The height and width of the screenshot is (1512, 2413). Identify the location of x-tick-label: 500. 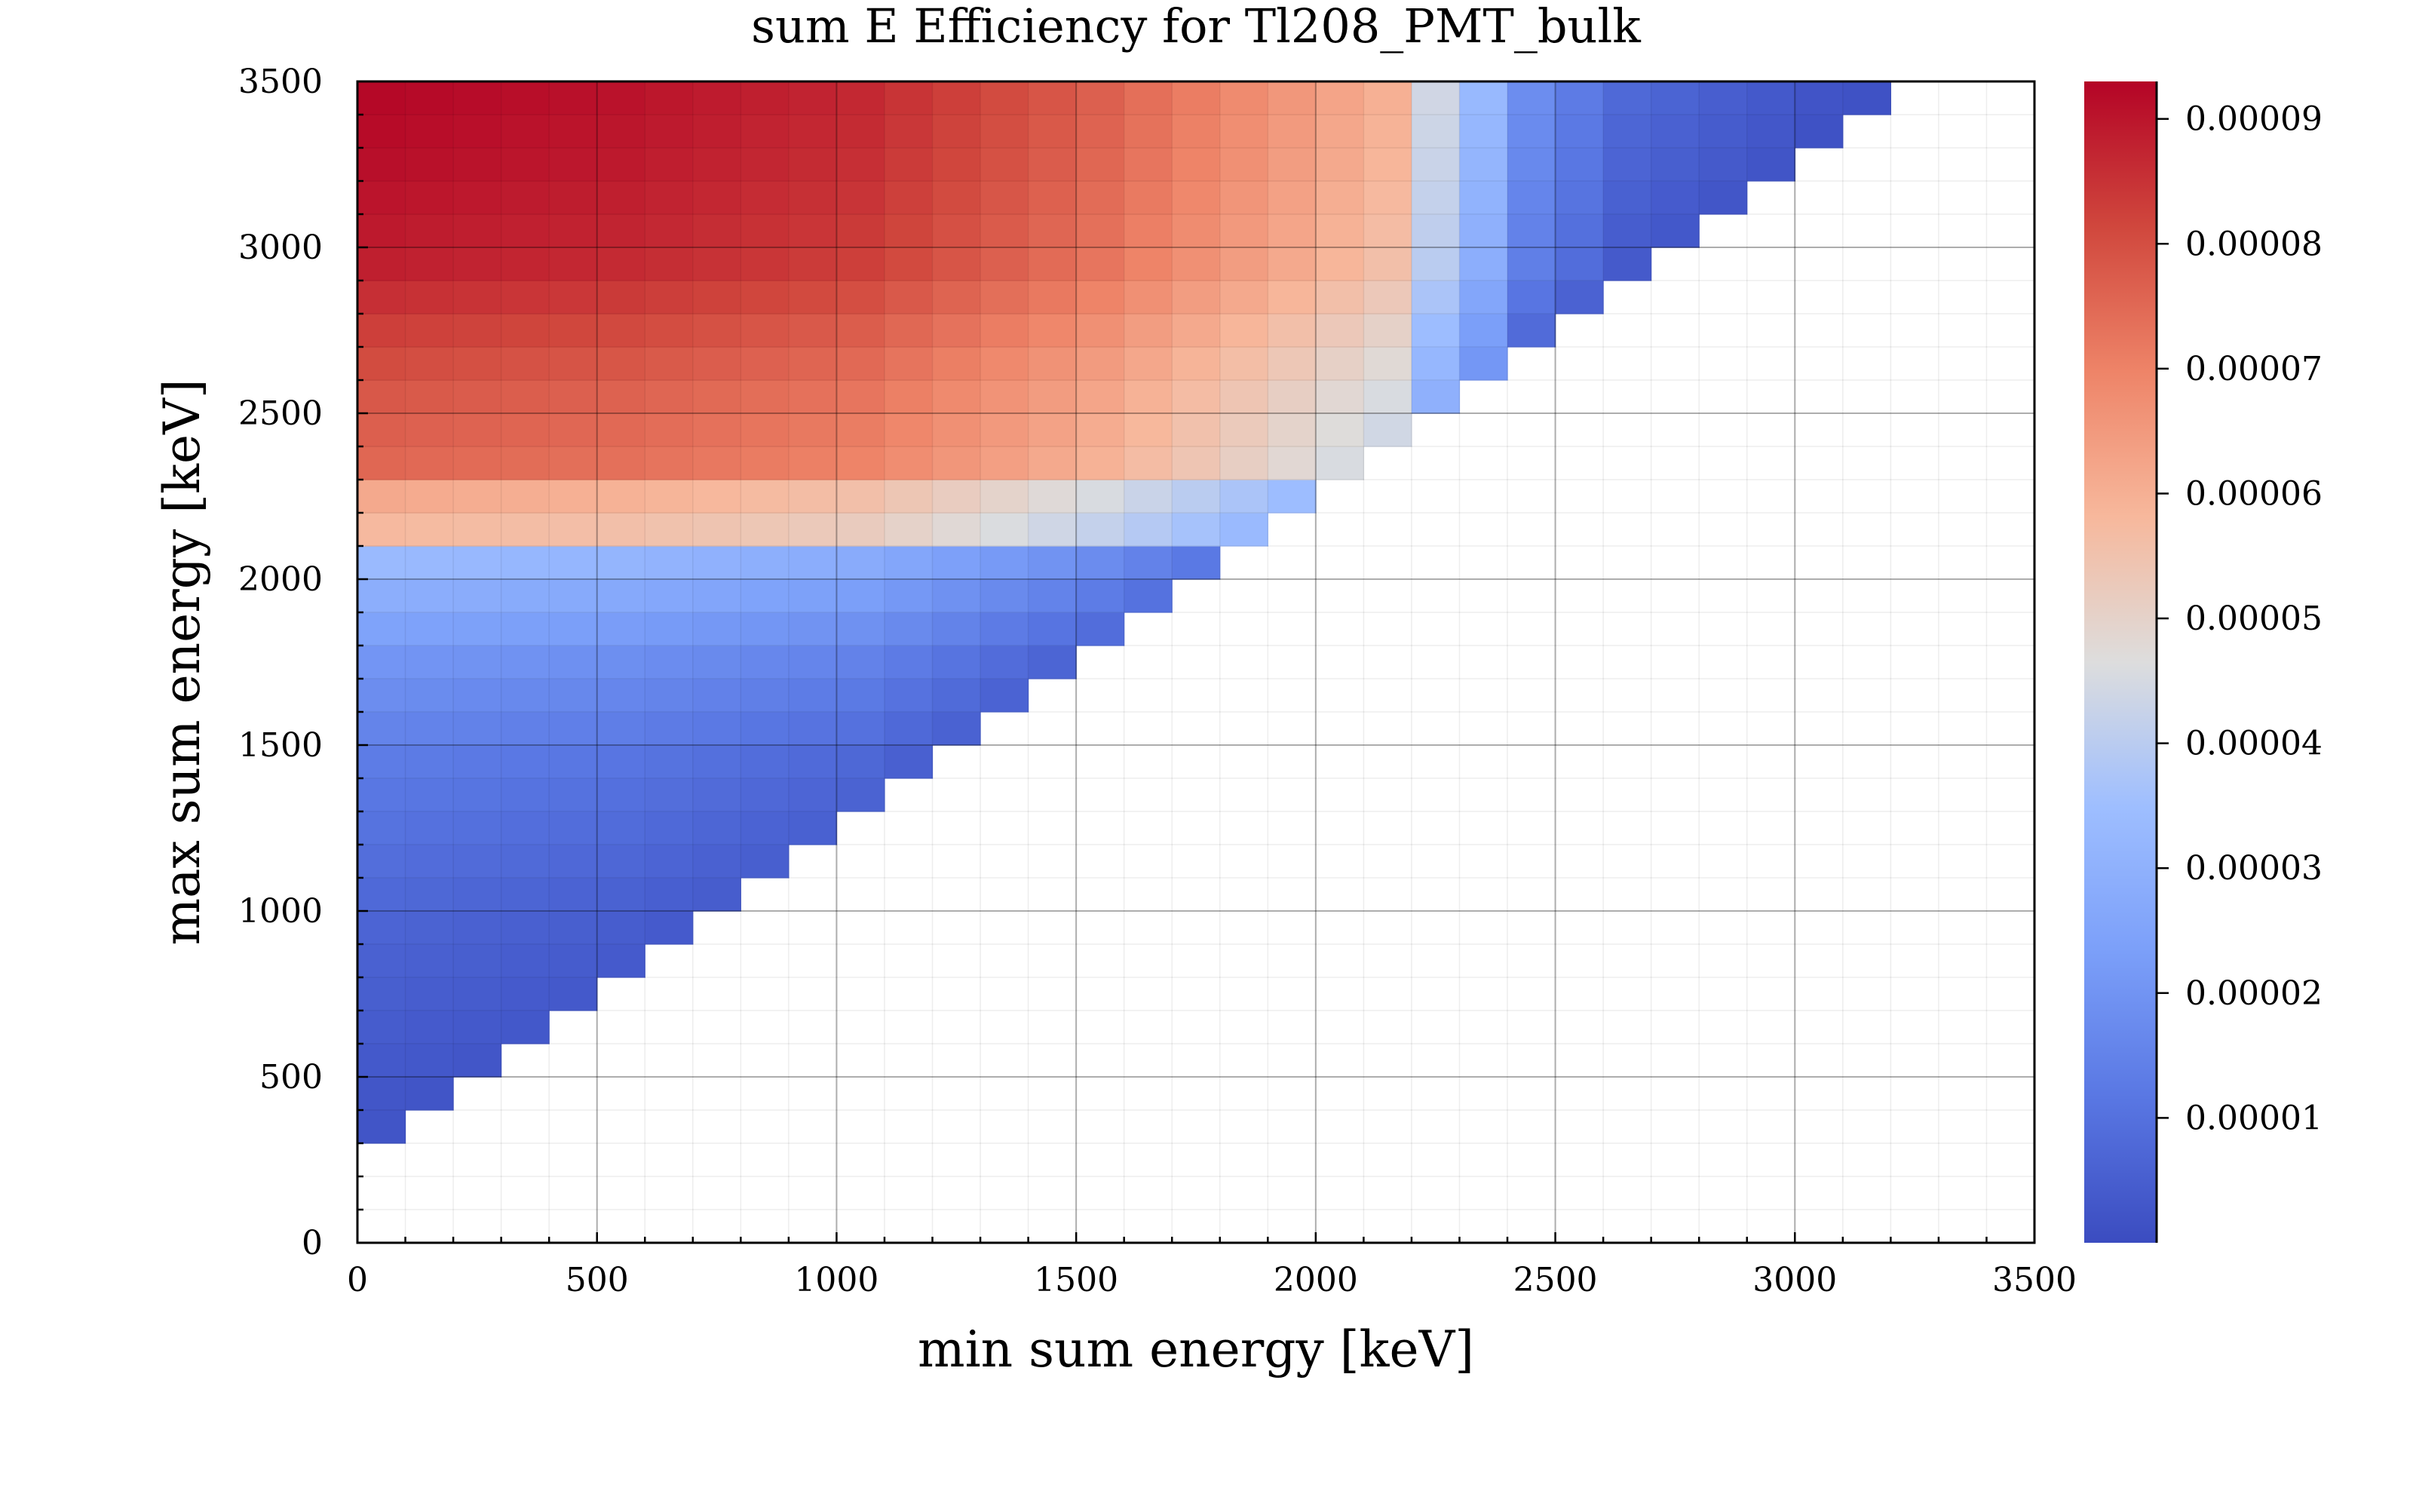
(597, 1280).